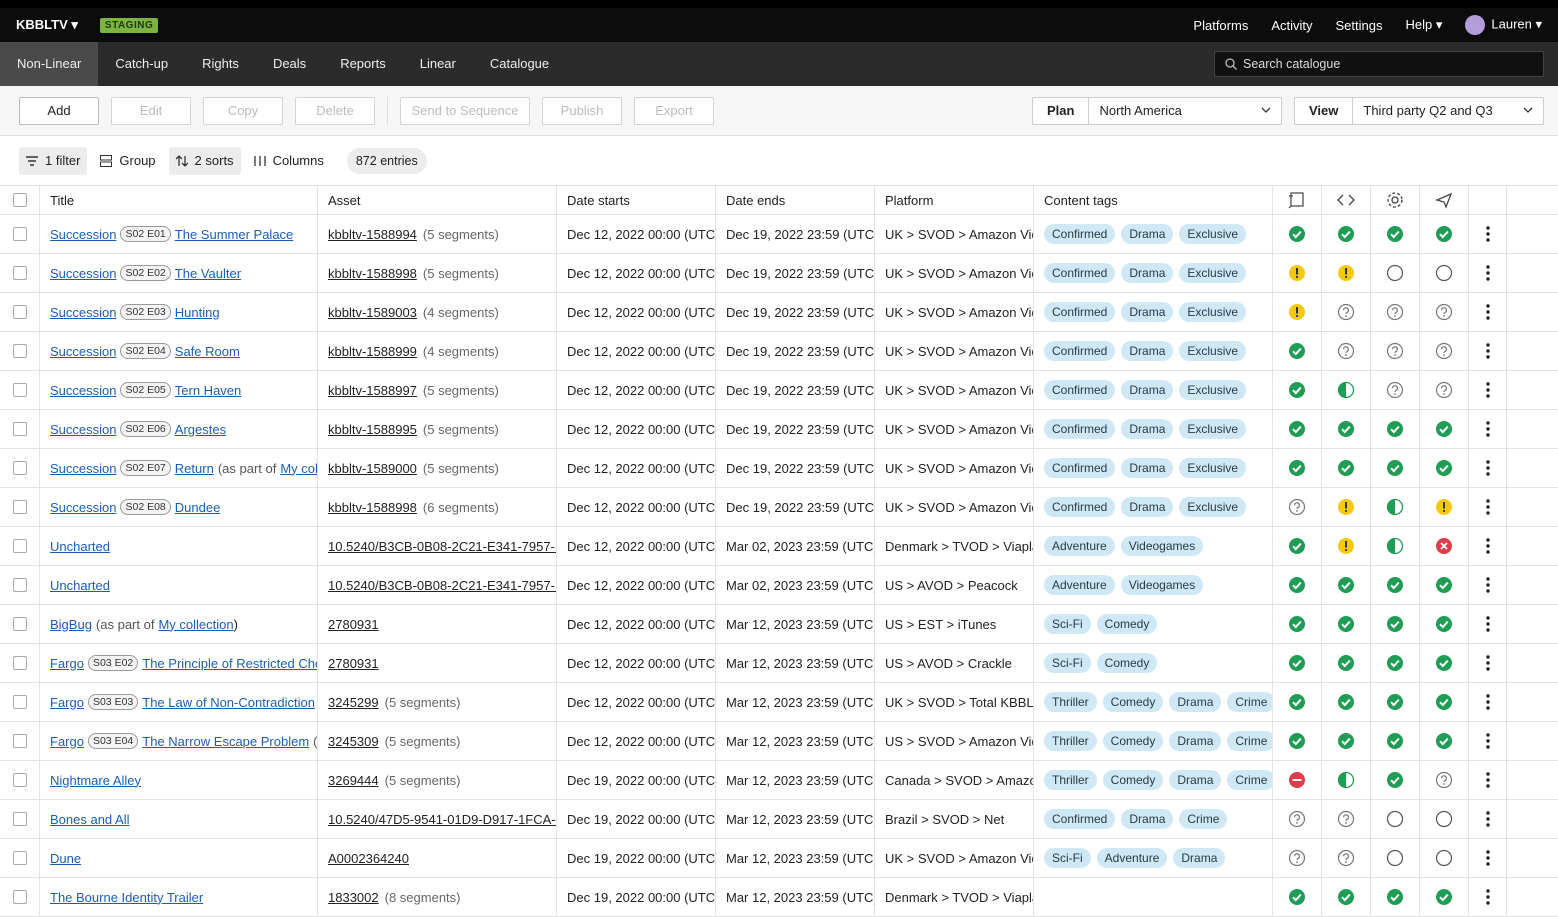 The height and width of the screenshot is (917, 1558). Describe the element at coordinates (1448, 111) in the screenshot. I see `select-value: Third party Q2 and Q3` at that location.